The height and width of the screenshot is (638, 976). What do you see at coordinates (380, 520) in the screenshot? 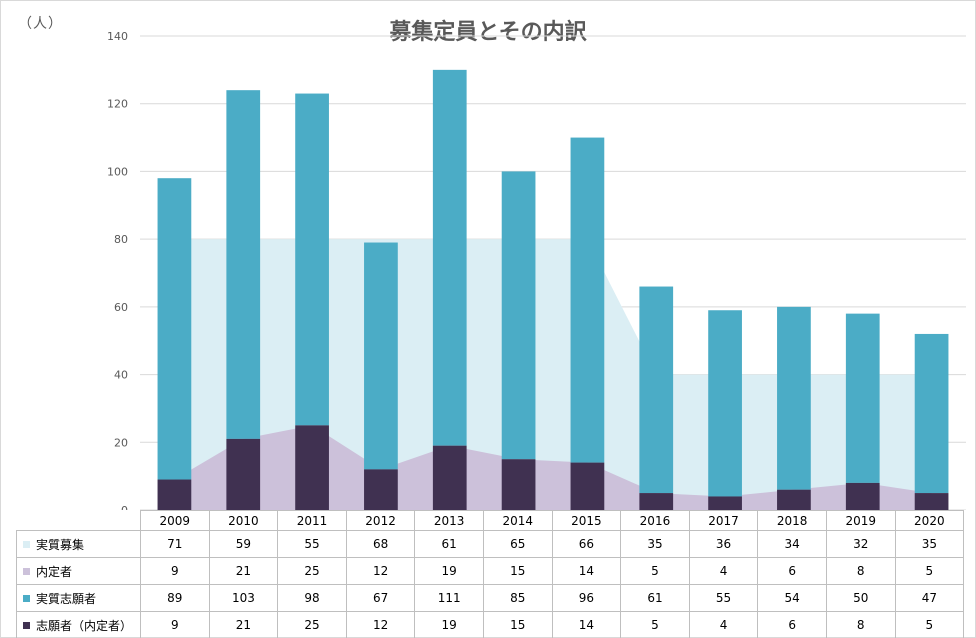
I see `x-category-label: 2012` at bounding box center [380, 520].